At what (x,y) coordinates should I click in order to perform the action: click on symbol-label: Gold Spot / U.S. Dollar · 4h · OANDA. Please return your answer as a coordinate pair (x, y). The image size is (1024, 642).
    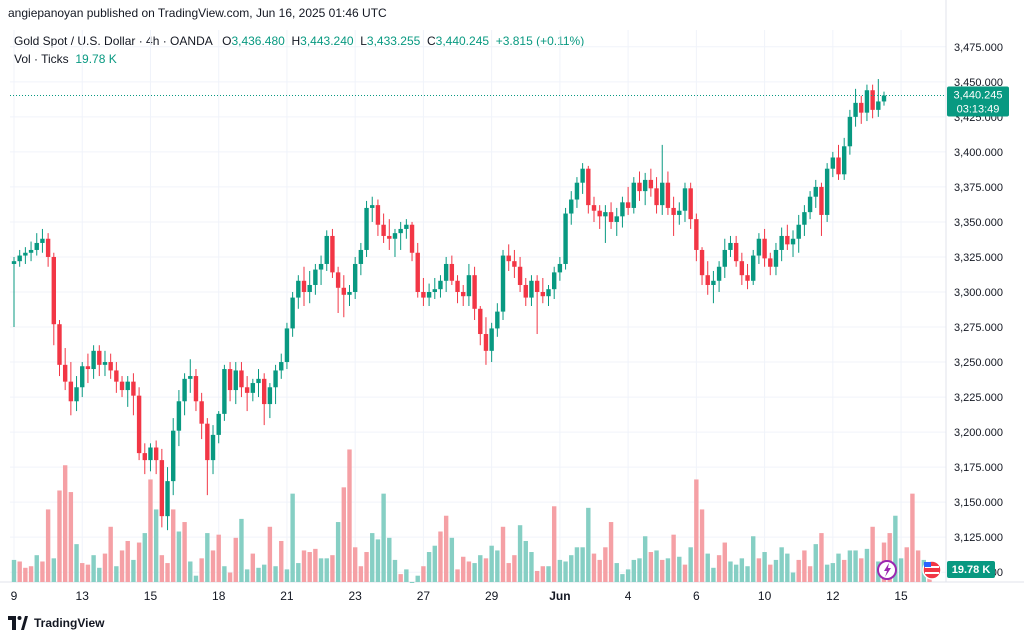
    Looking at the image, I should click on (113, 41).